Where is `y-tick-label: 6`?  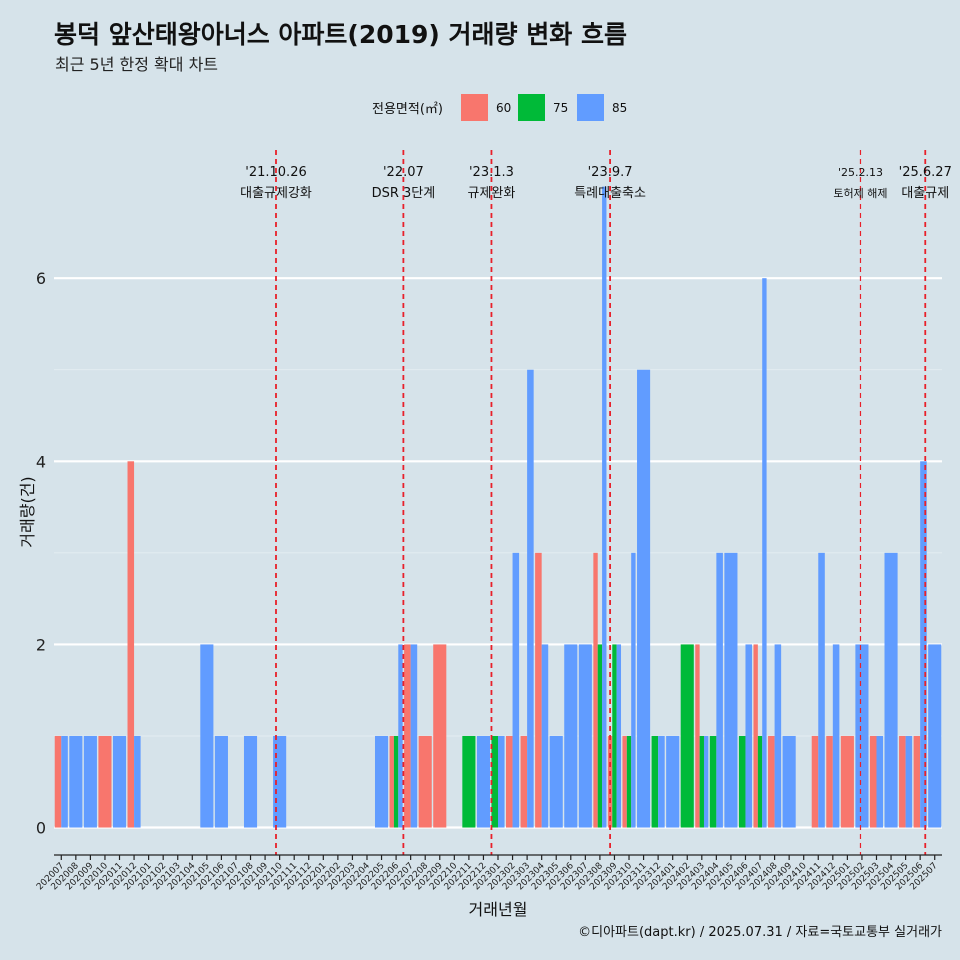
y-tick-label: 6 is located at coordinates (41, 278).